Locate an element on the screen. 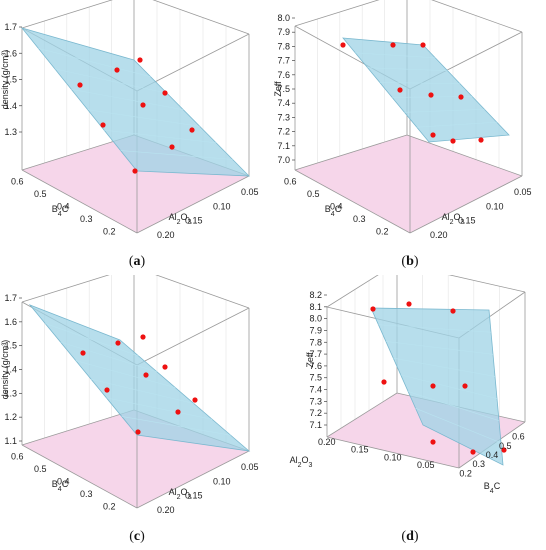  panel-caption: (b) is located at coordinates (409, 261).